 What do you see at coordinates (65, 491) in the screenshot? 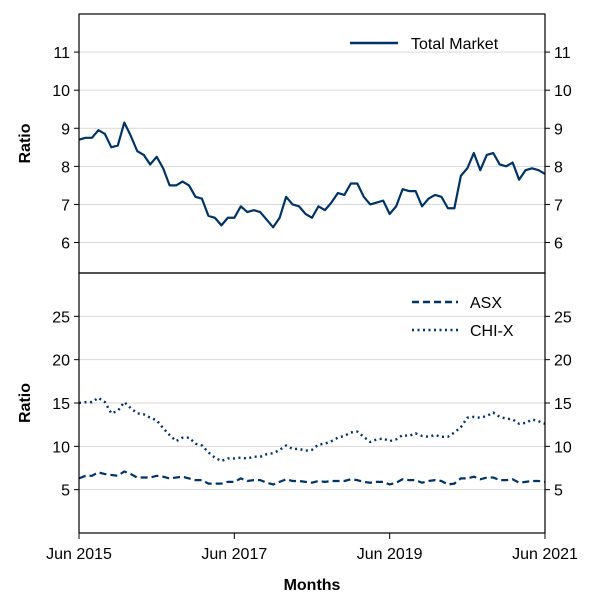
I see `y-tick-label-left: 5` at bounding box center [65, 491].